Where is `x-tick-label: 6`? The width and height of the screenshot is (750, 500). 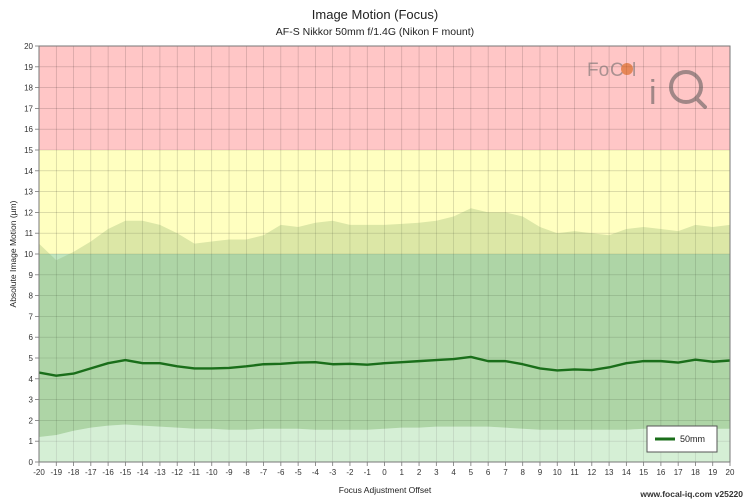 x-tick-label: 6 is located at coordinates (488, 472).